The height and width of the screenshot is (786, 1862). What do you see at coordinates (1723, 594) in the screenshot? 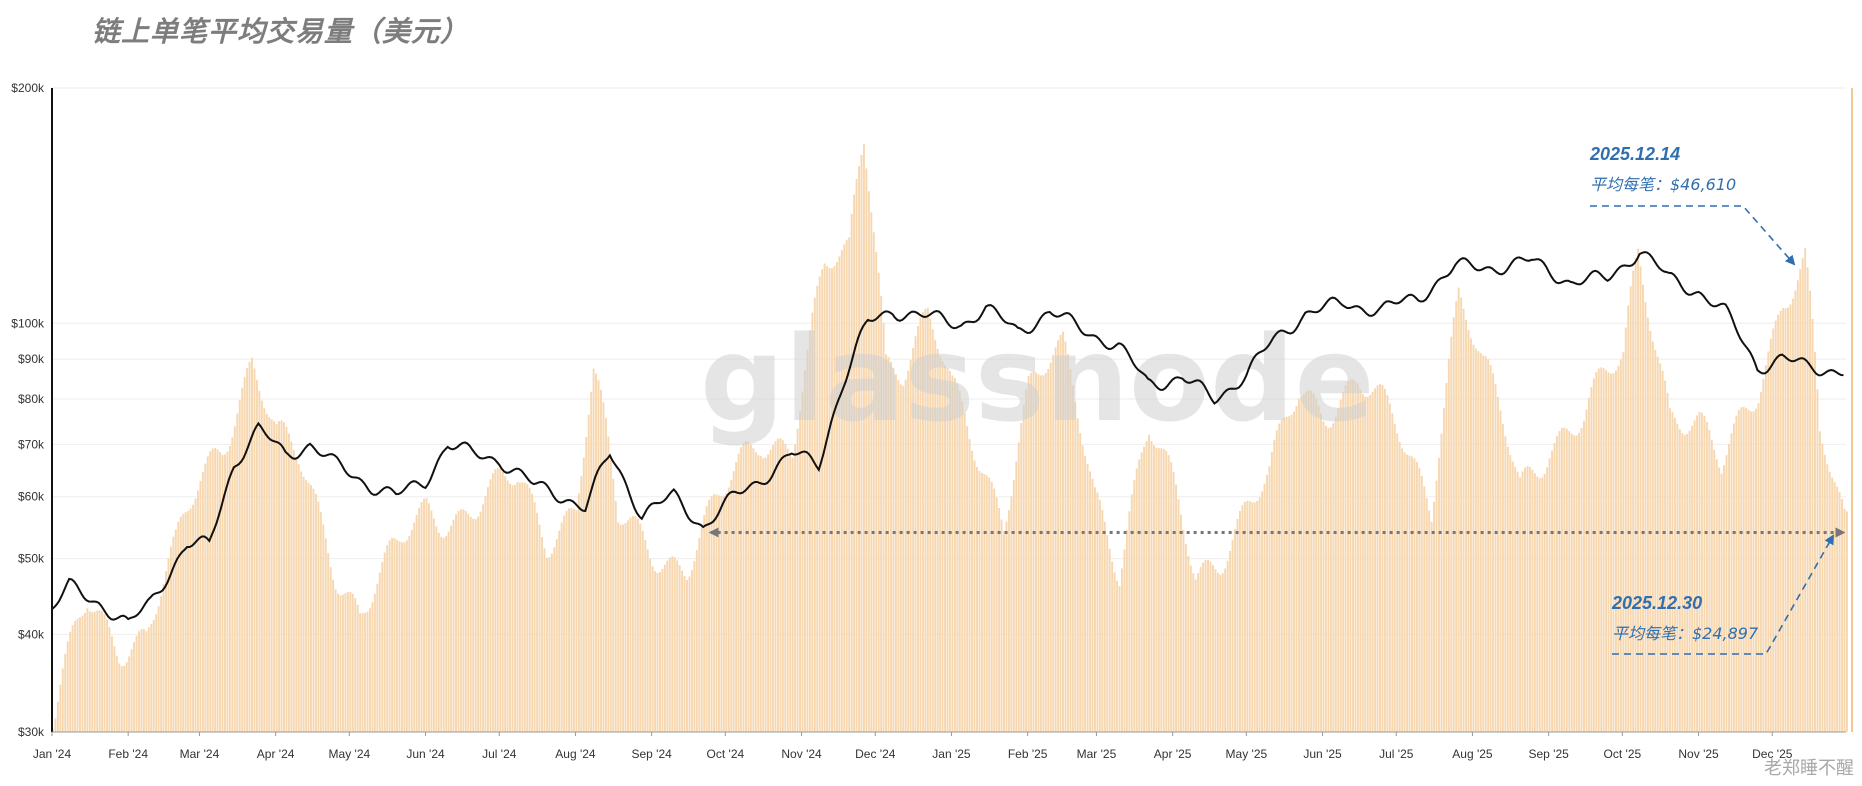
I see `annotation-bottom-arrow` at bounding box center [1723, 594].